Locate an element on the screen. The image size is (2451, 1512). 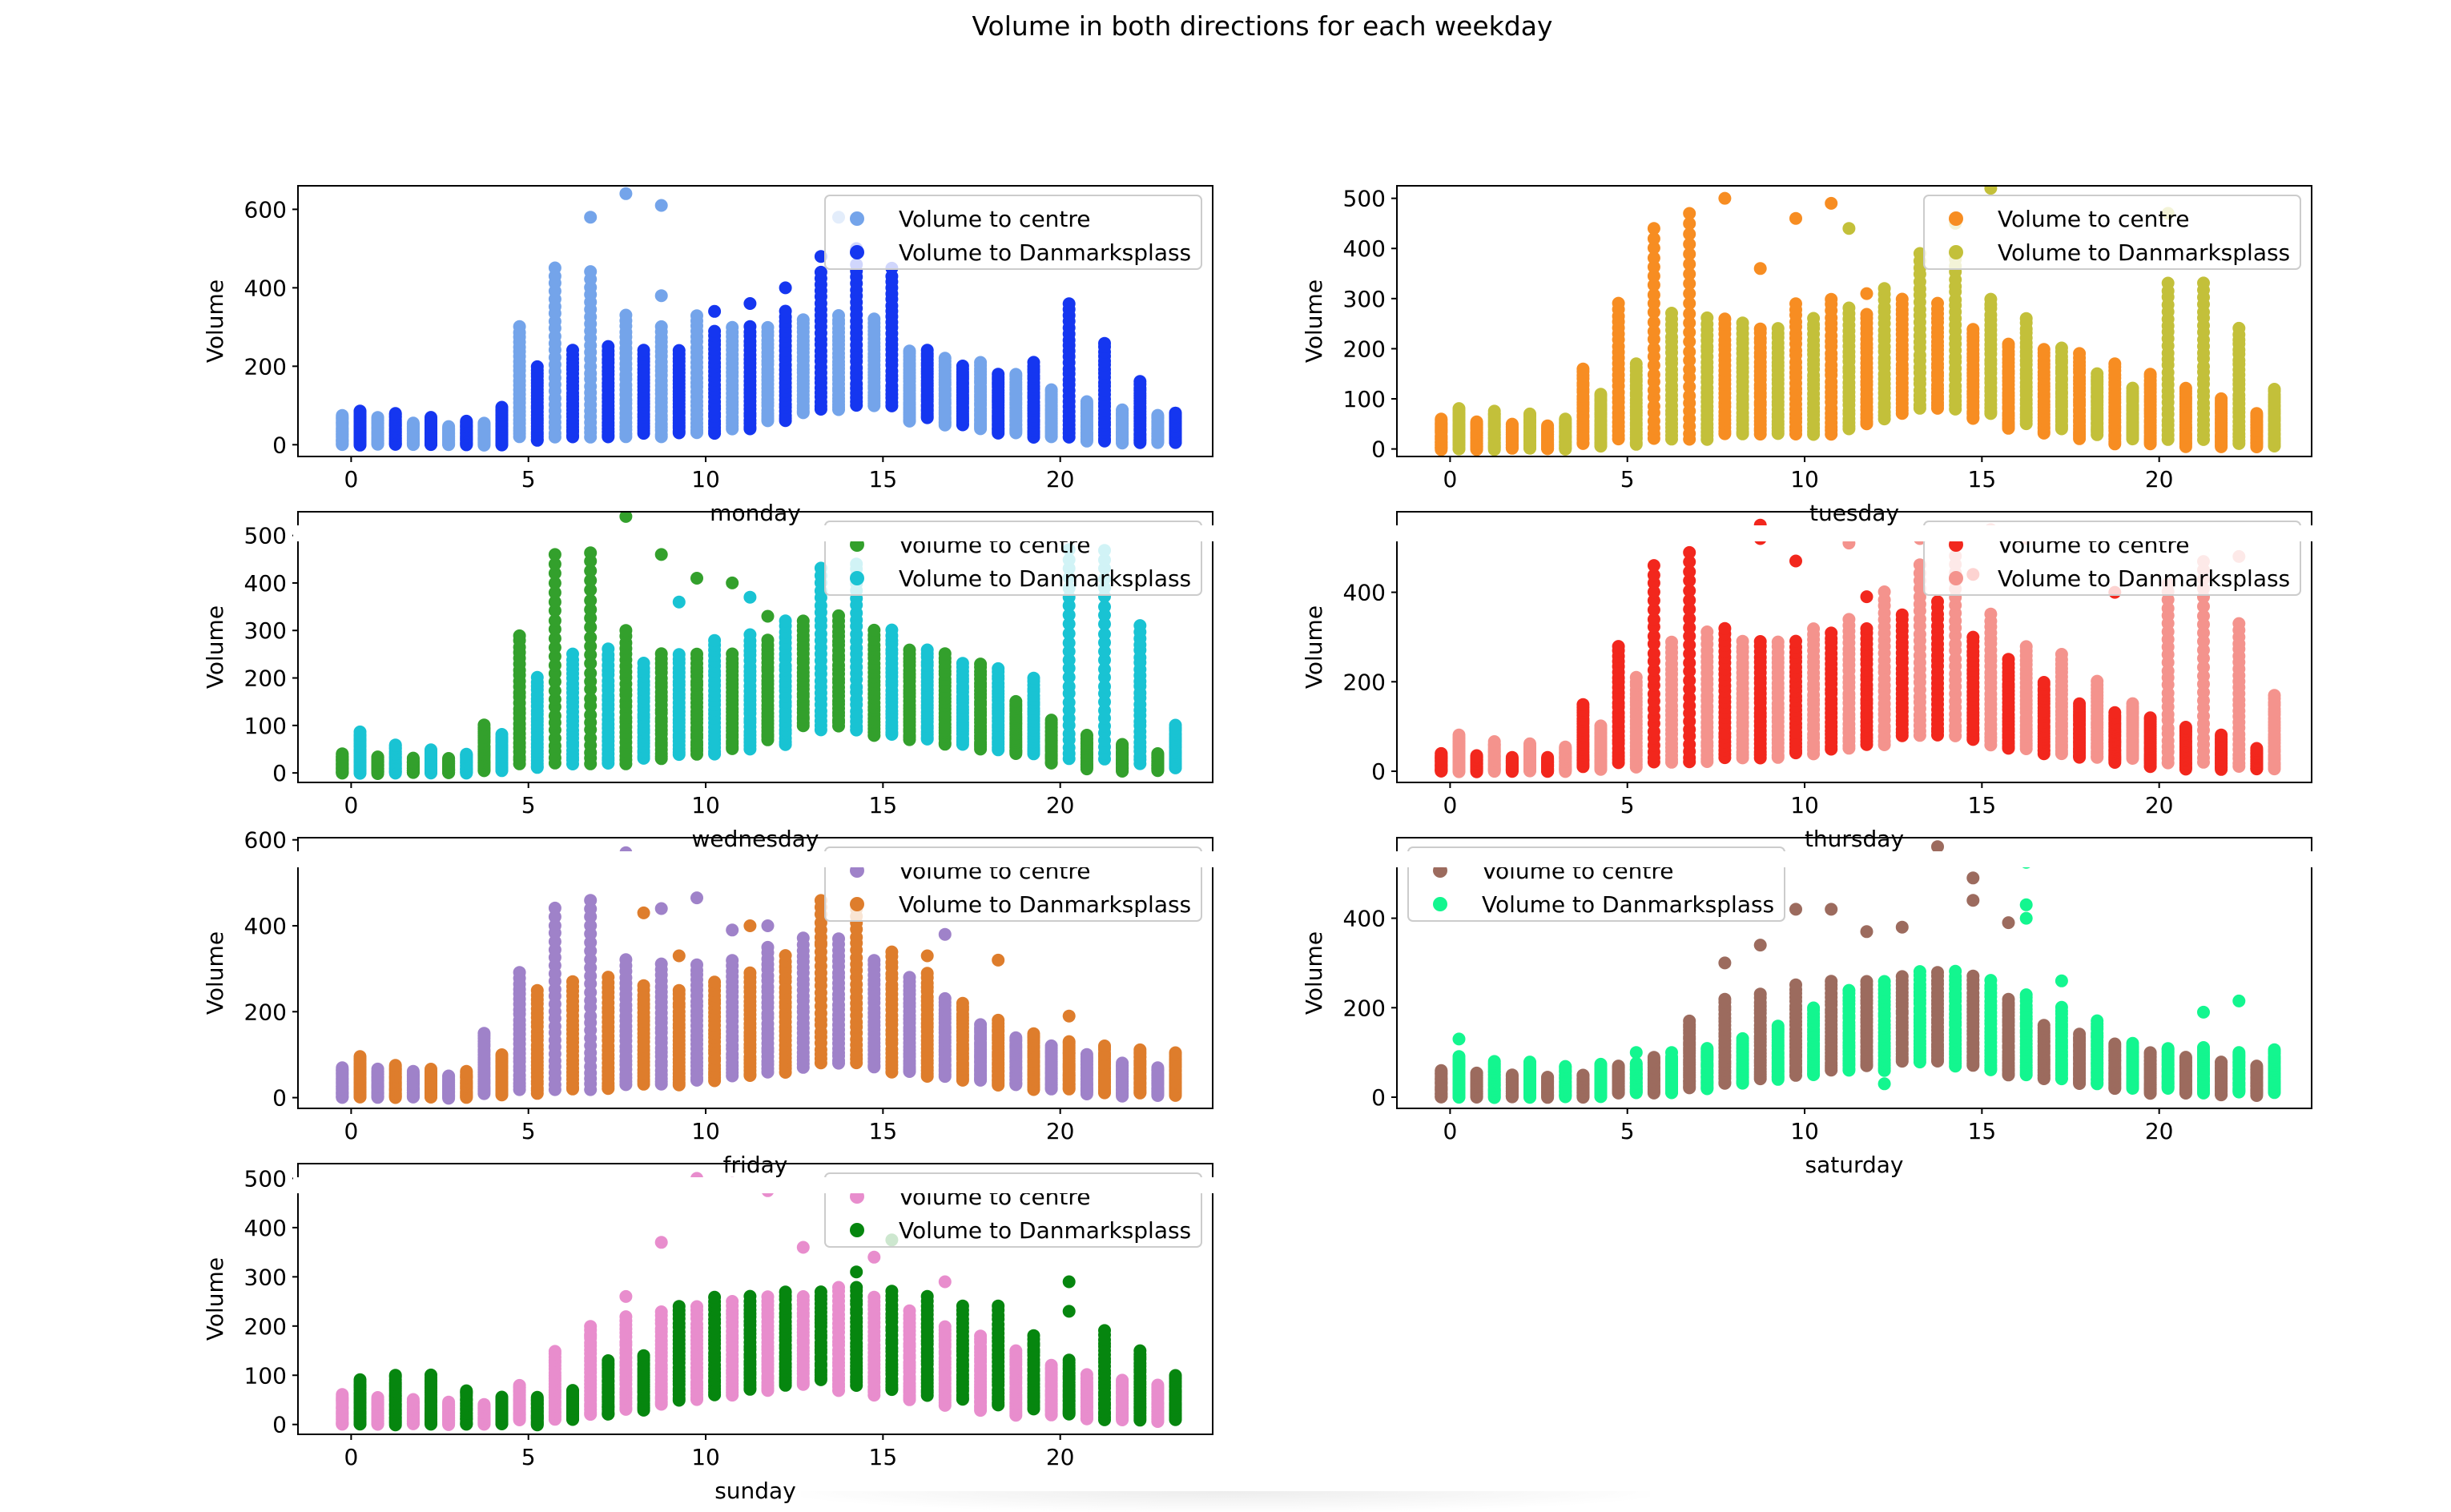
legend-label: Volume to centre is located at coordinates (2094, 219).